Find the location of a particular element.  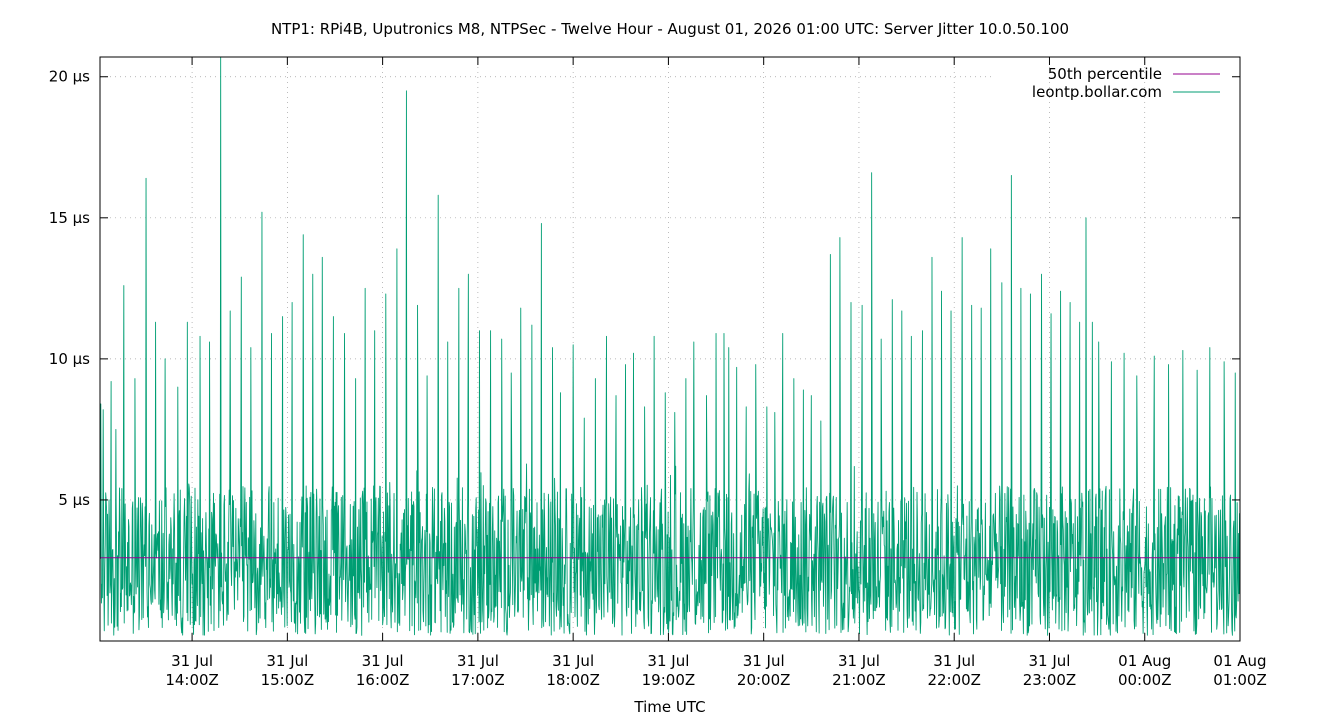

x-tick-label-time: 14:00Z is located at coordinates (192, 680).